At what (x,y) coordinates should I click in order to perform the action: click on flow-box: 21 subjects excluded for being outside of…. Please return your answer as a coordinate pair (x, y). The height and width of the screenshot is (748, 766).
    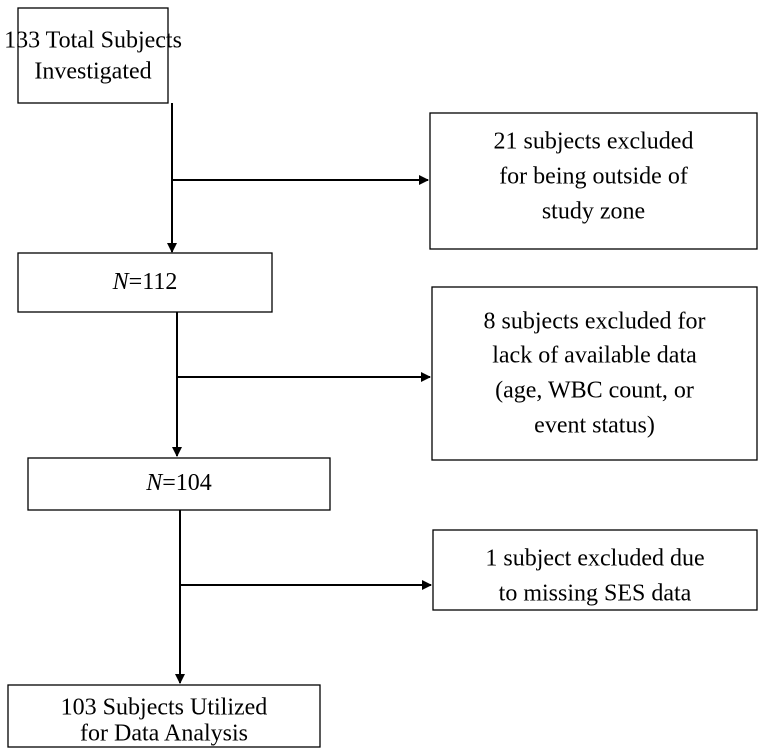
    Looking at the image, I should click on (593, 181).